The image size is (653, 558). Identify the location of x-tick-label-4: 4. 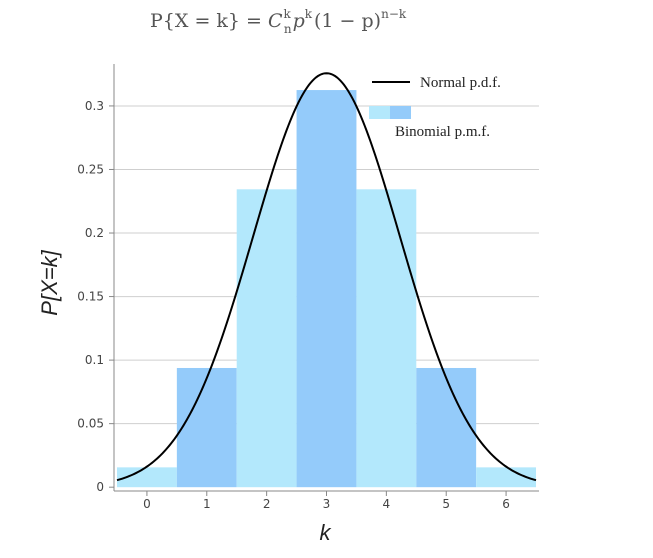
(387, 504).